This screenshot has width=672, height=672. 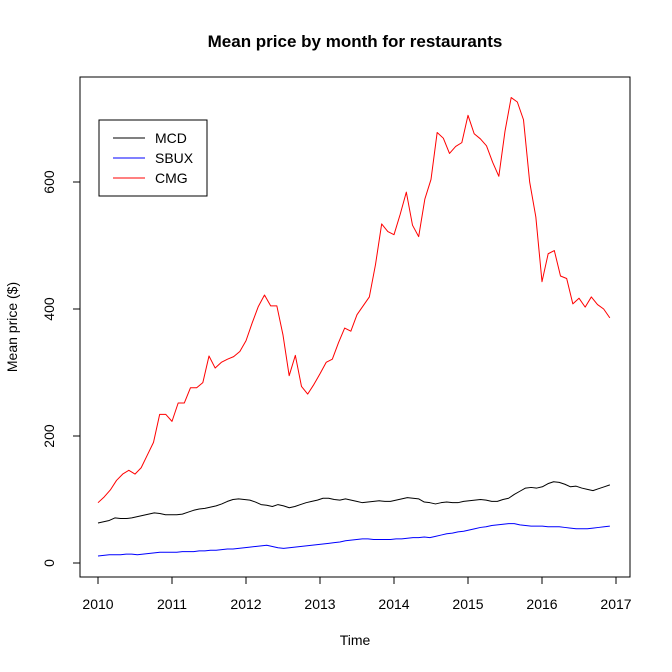 What do you see at coordinates (153, 158) in the screenshot?
I see `legend: MCD SBUX CMG` at bounding box center [153, 158].